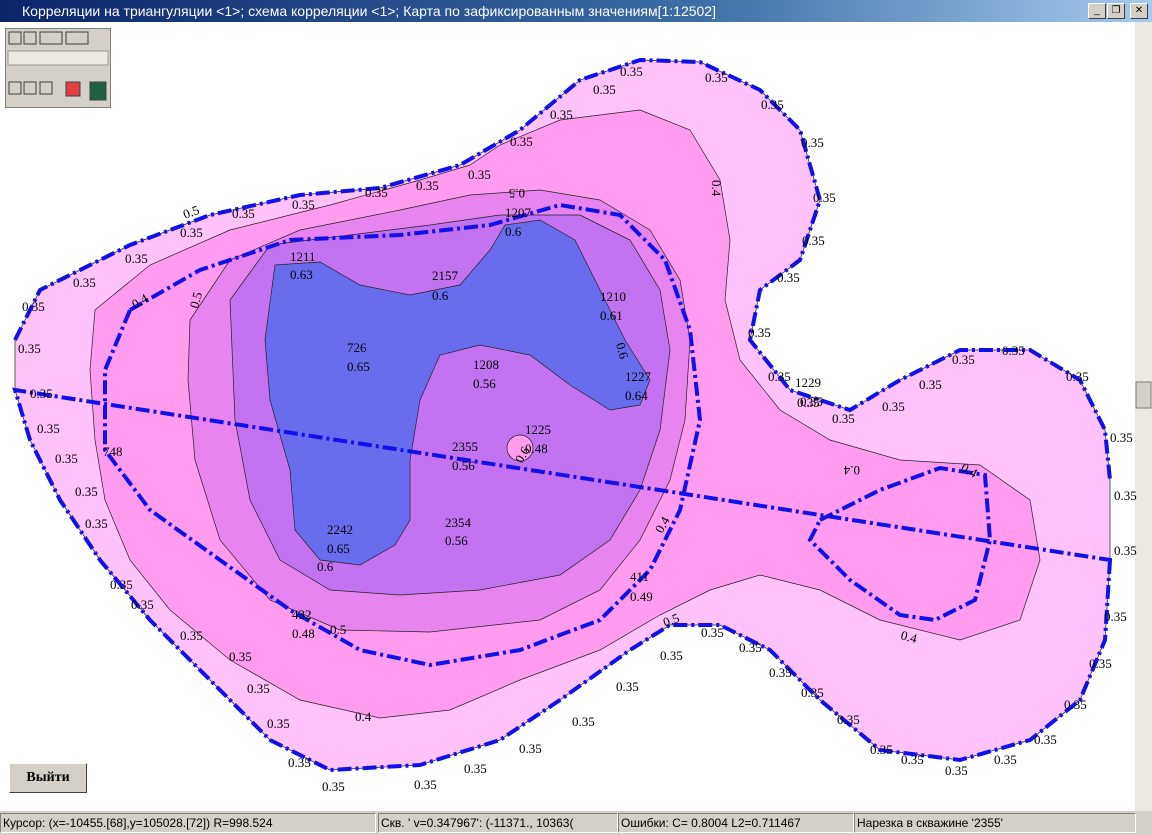  What do you see at coordinates (486, 364) in the screenshot?
I see `well-name: 1208` at bounding box center [486, 364].